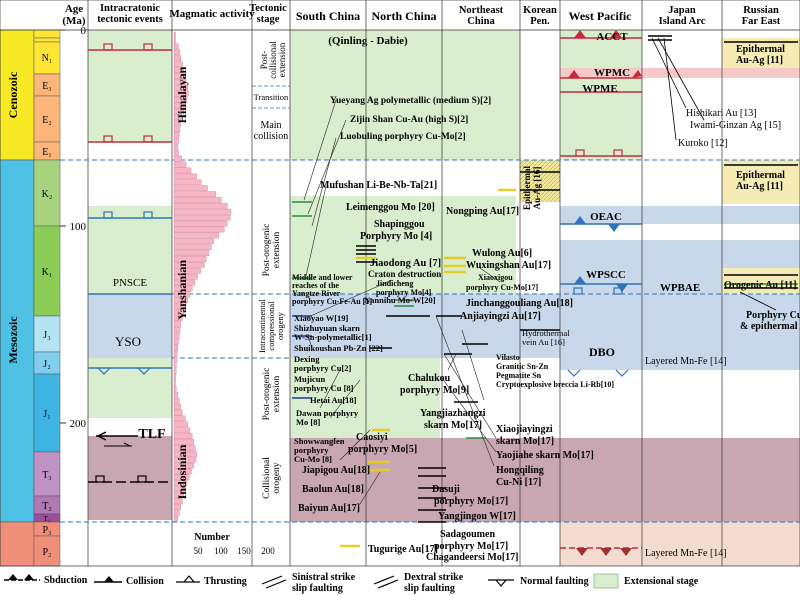 The width and height of the screenshot is (800, 596). Describe the element at coordinates (601, 95) in the screenshot. I see `band-pacific-cenozoic` at that location.